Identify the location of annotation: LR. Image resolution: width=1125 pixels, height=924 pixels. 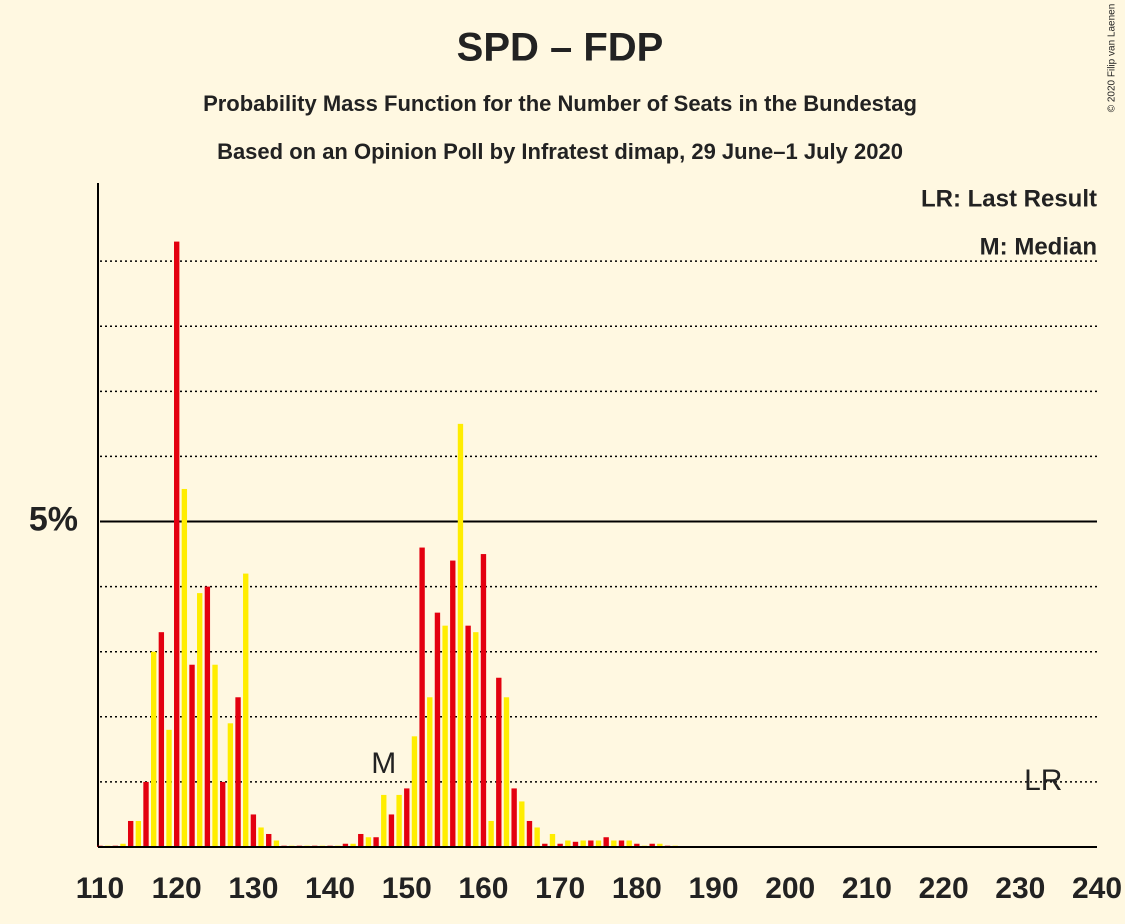
(1043, 780).